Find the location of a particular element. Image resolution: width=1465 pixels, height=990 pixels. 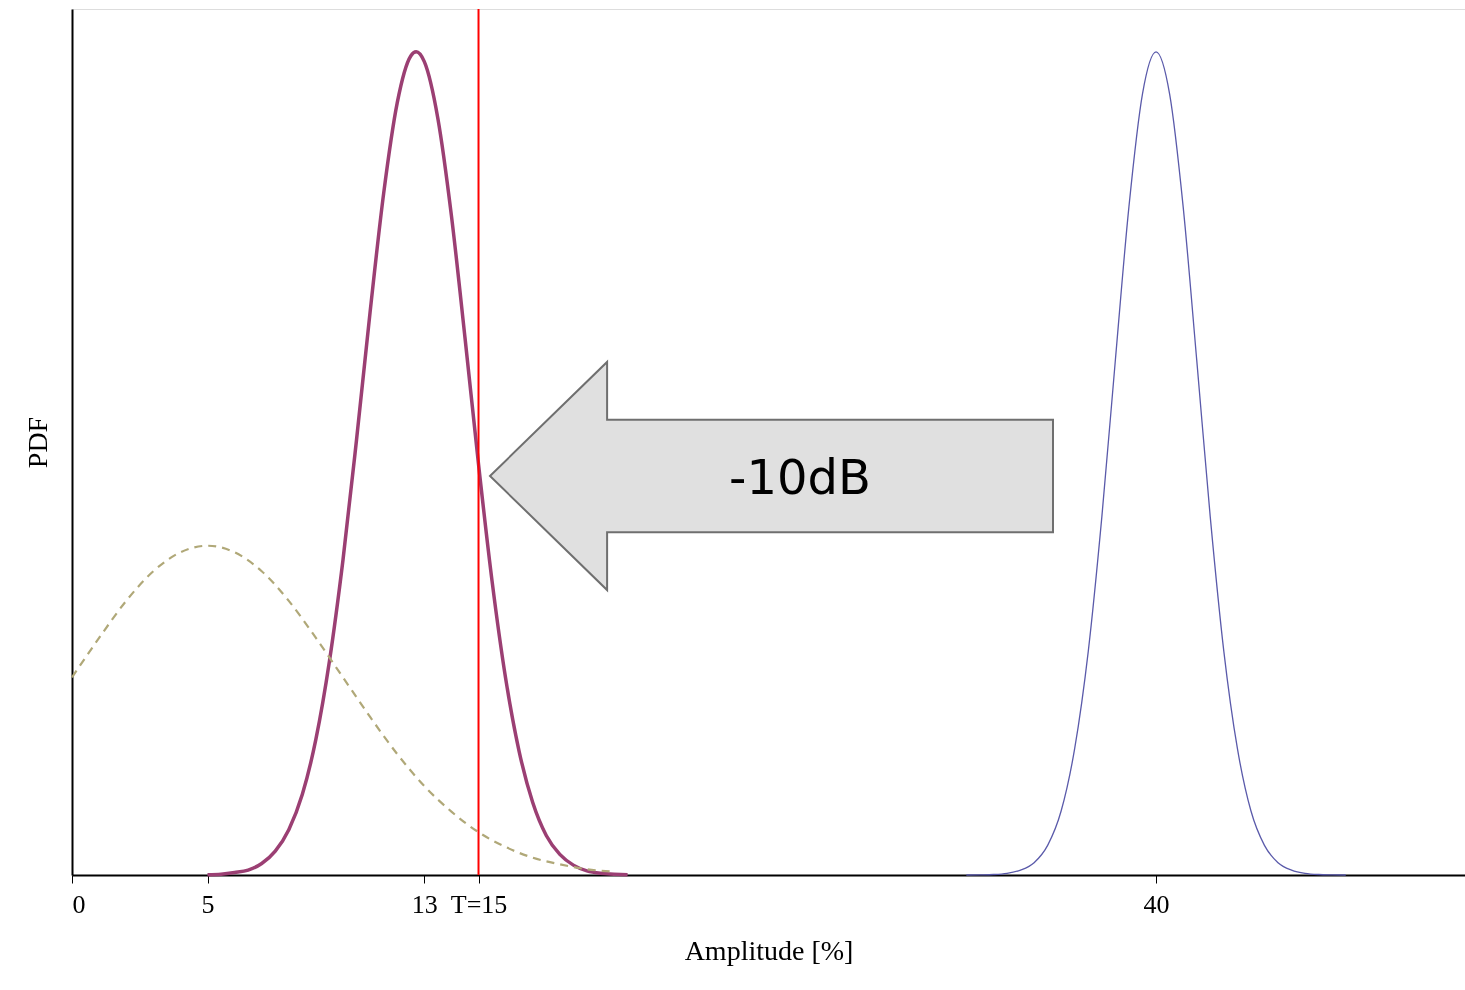

x-tick-label: 13 is located at coordinates (424, 904).